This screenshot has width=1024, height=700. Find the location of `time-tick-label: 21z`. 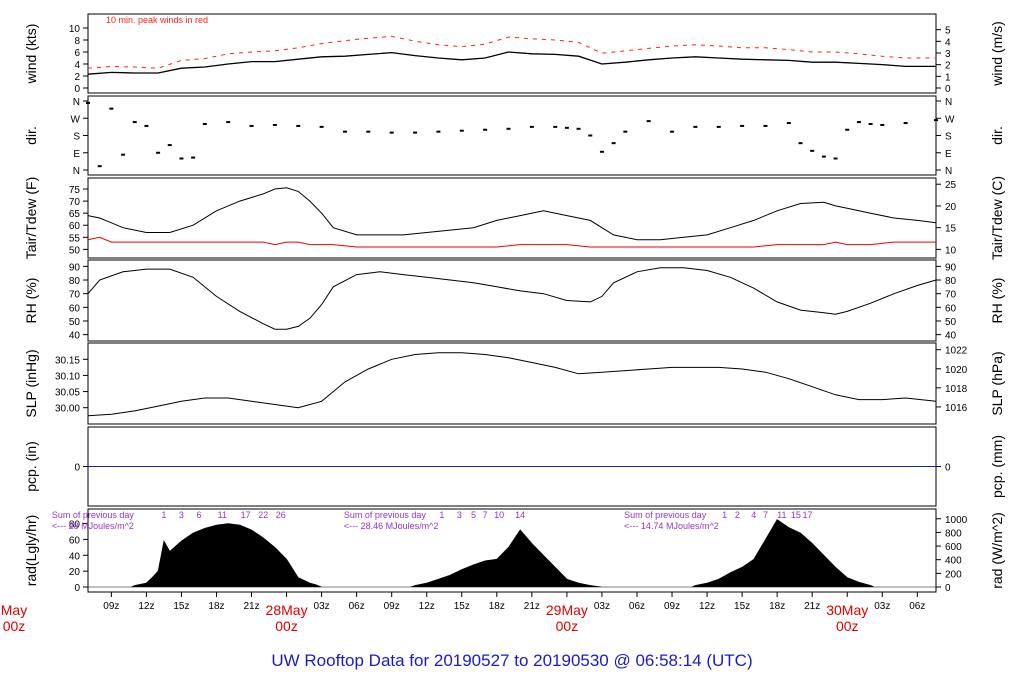

time-tick-label: 21z is located at coordinates (251, 606).